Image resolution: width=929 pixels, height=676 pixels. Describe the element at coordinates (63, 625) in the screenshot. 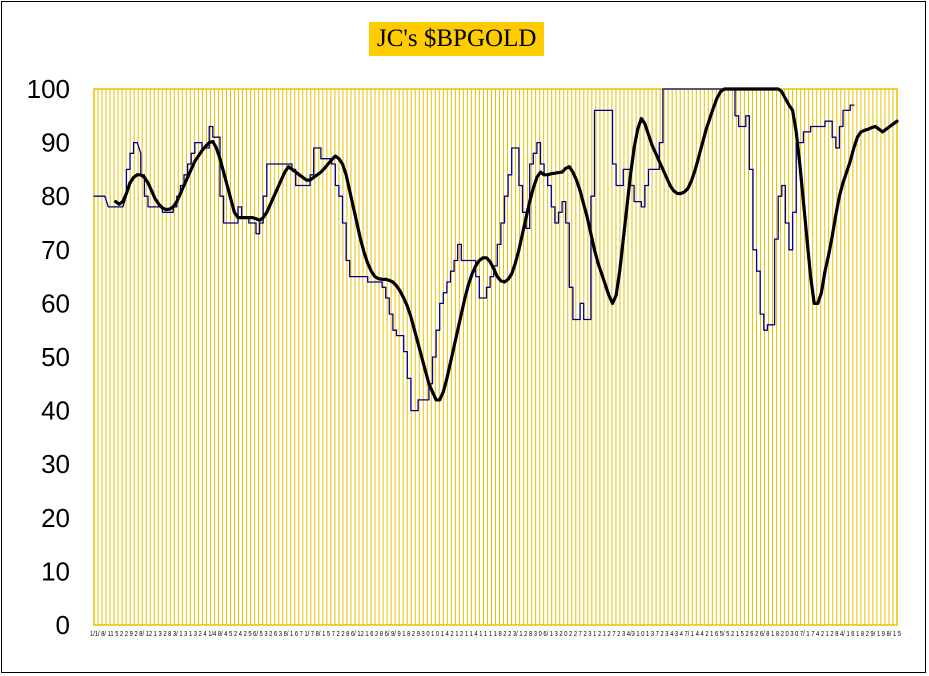

I see `y-tick-label: 0` at that location.